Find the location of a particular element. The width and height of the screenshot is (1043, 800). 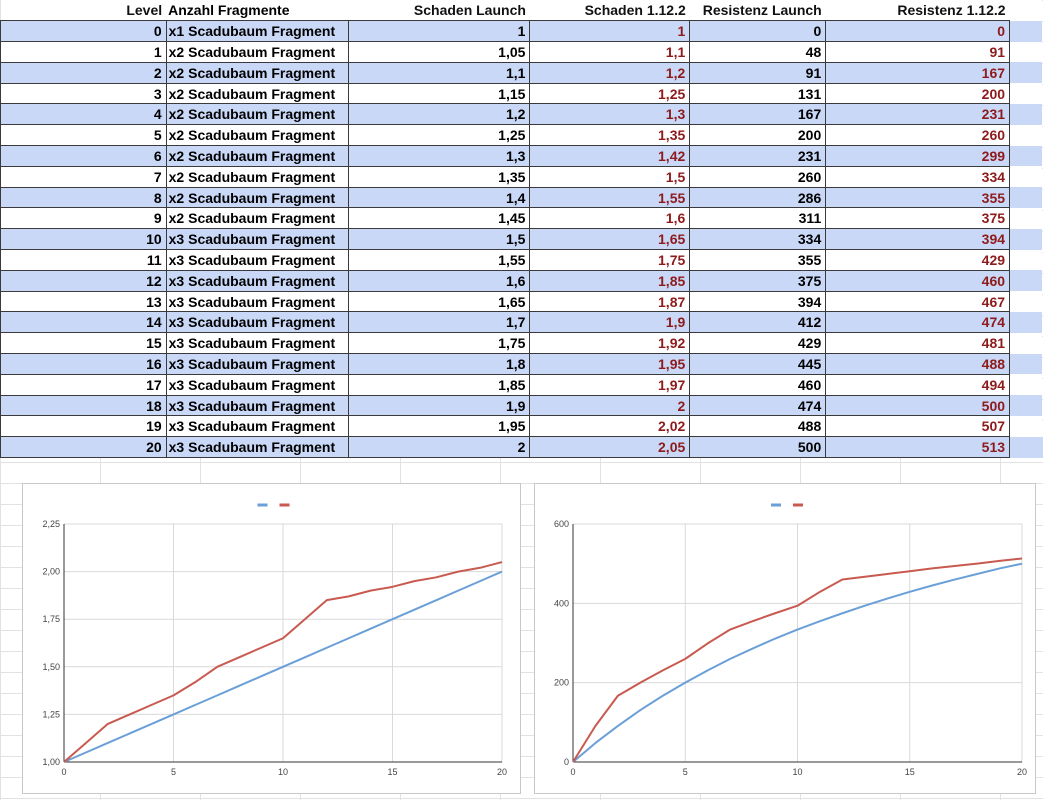

cell-resistenz-launch: 91 is located at coordinates (758, 72).